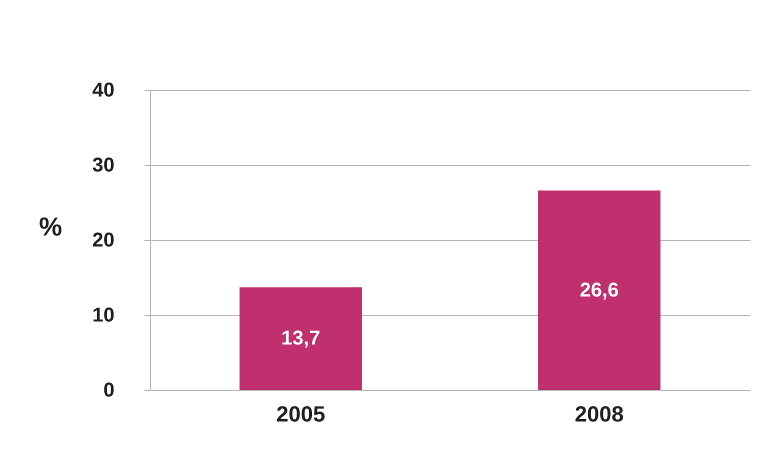 This screenshot has height=449, width=783. What do you see at coordinates (103, 241) in the screenshot?
I see `y-tick-label: 20` at bounding box center [103, 241].